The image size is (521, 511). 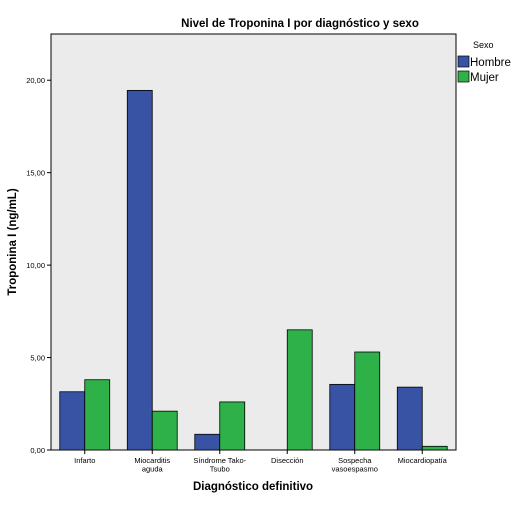 What do you see at coordinates (152, 465) in the screenshot?
I see `x-tick-label: Miocarditis aguda` at bounding box center [152, 465].